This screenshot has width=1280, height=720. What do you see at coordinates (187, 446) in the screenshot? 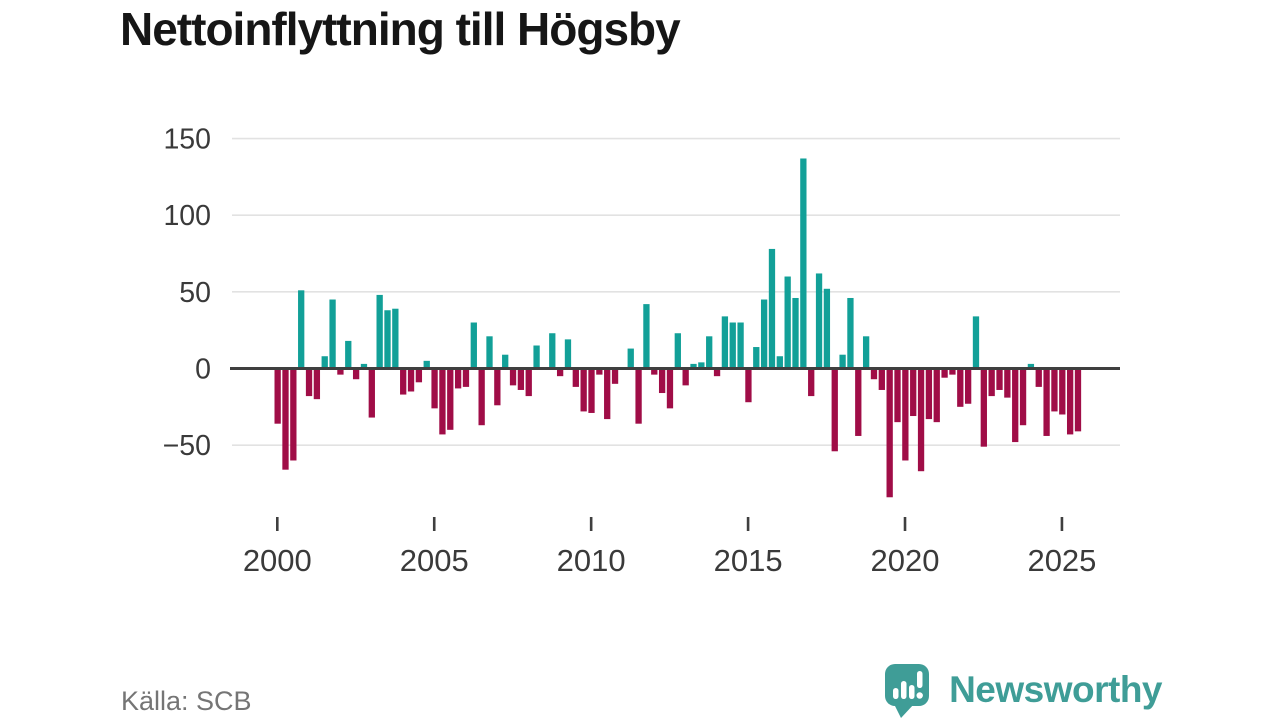
I see `y-axis-tick-label: −50` at bounding box center [187, 446].